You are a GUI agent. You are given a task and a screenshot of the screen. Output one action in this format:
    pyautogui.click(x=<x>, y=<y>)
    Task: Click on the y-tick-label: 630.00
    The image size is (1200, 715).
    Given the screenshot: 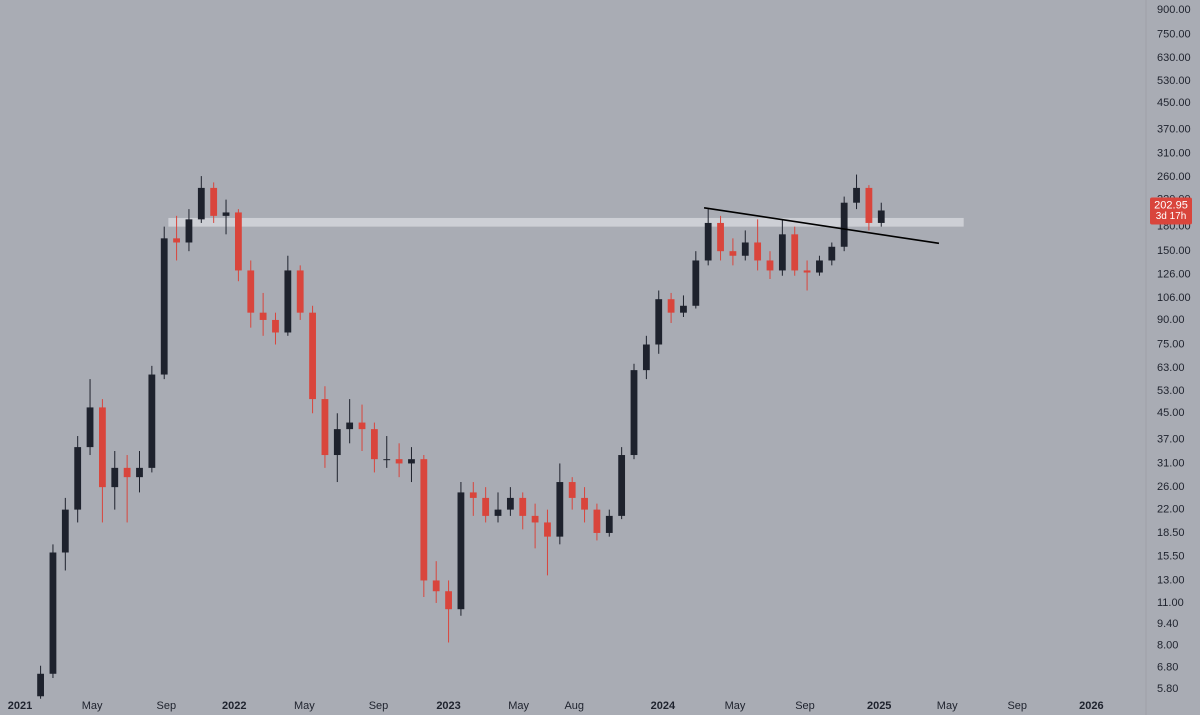 What is the action you would take?
    pyautogui.click(x=1174, y=58)
    